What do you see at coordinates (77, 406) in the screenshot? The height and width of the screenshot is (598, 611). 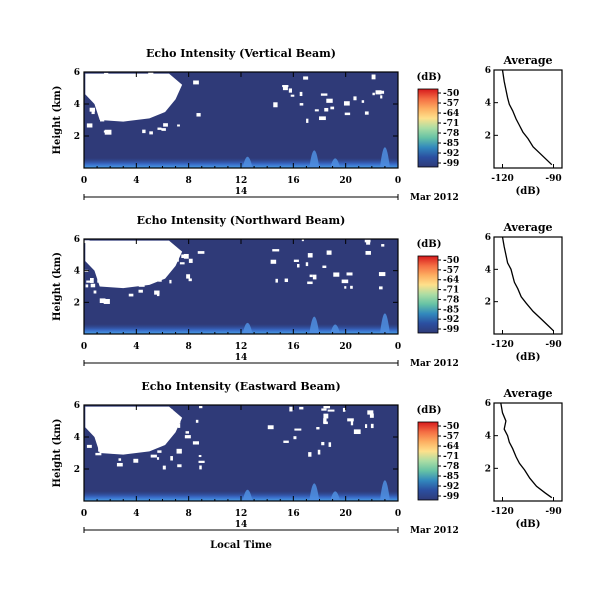 I see `y-tick-label: 6` at bounding box center [77, 406].